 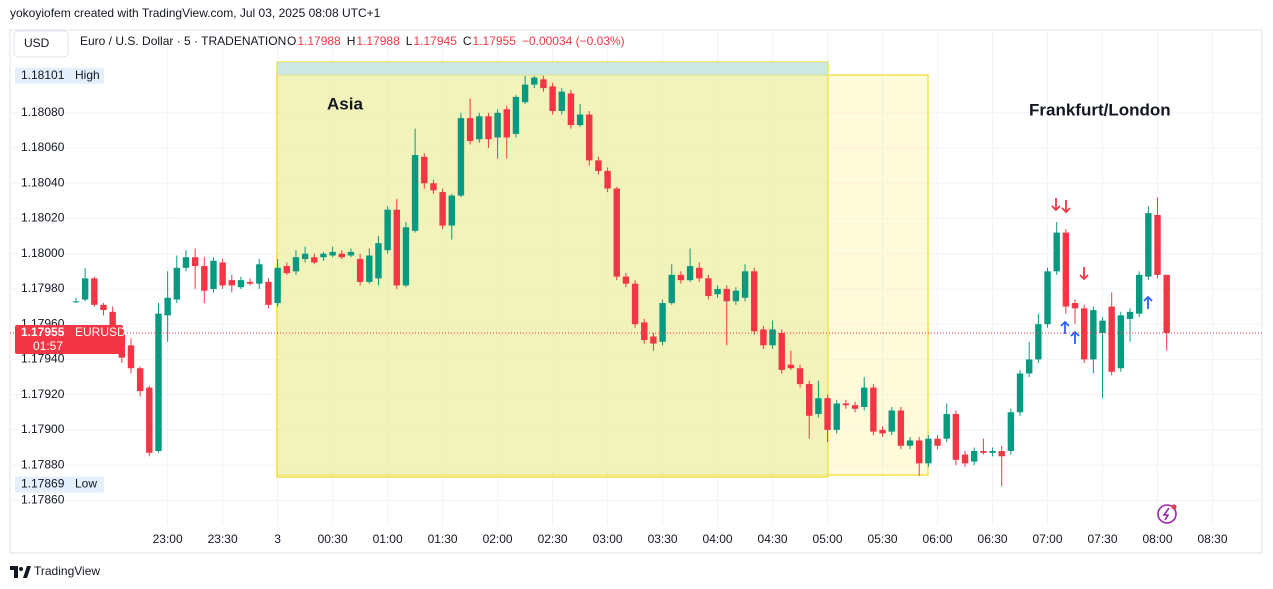 What do you see at coordinates (43, 394) in the screenshot?
I see `y-tick-label: 1.17920` at bounding box center [43, 394].